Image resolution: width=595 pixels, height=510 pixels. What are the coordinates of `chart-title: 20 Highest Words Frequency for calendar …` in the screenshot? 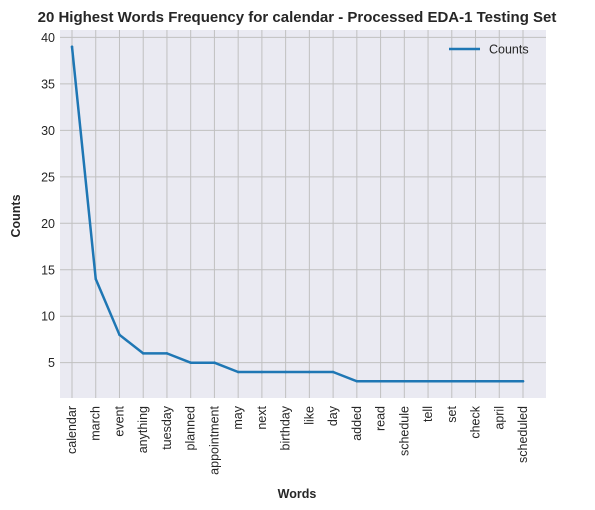 It's located at (297, 17).